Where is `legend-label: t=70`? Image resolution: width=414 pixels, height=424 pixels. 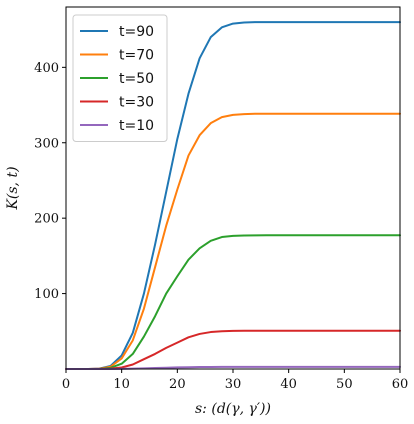 legend-label: t=70 is located at coordinates (136, 56).